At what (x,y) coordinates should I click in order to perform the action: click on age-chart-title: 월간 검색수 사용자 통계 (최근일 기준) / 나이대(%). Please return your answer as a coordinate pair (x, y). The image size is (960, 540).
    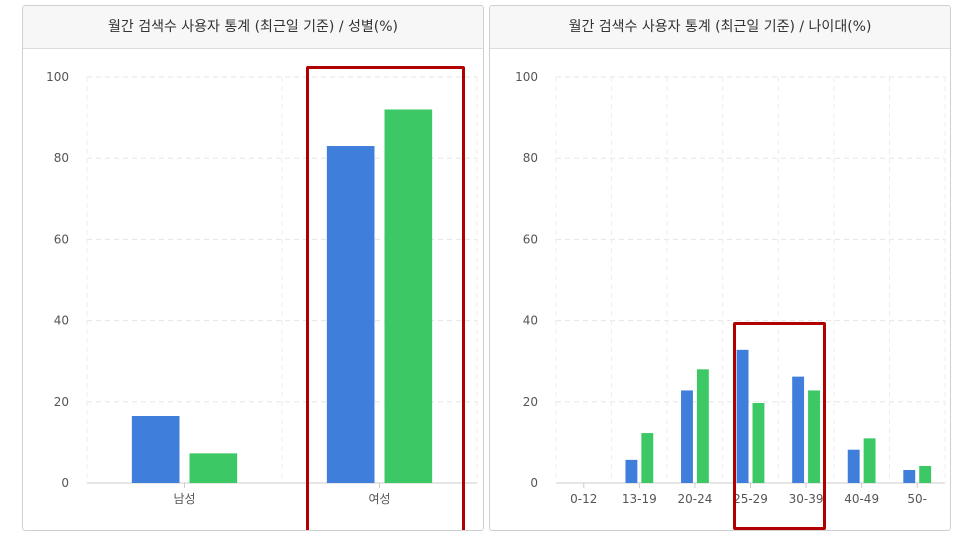
    Looking at the image, I should click on (720, 27).